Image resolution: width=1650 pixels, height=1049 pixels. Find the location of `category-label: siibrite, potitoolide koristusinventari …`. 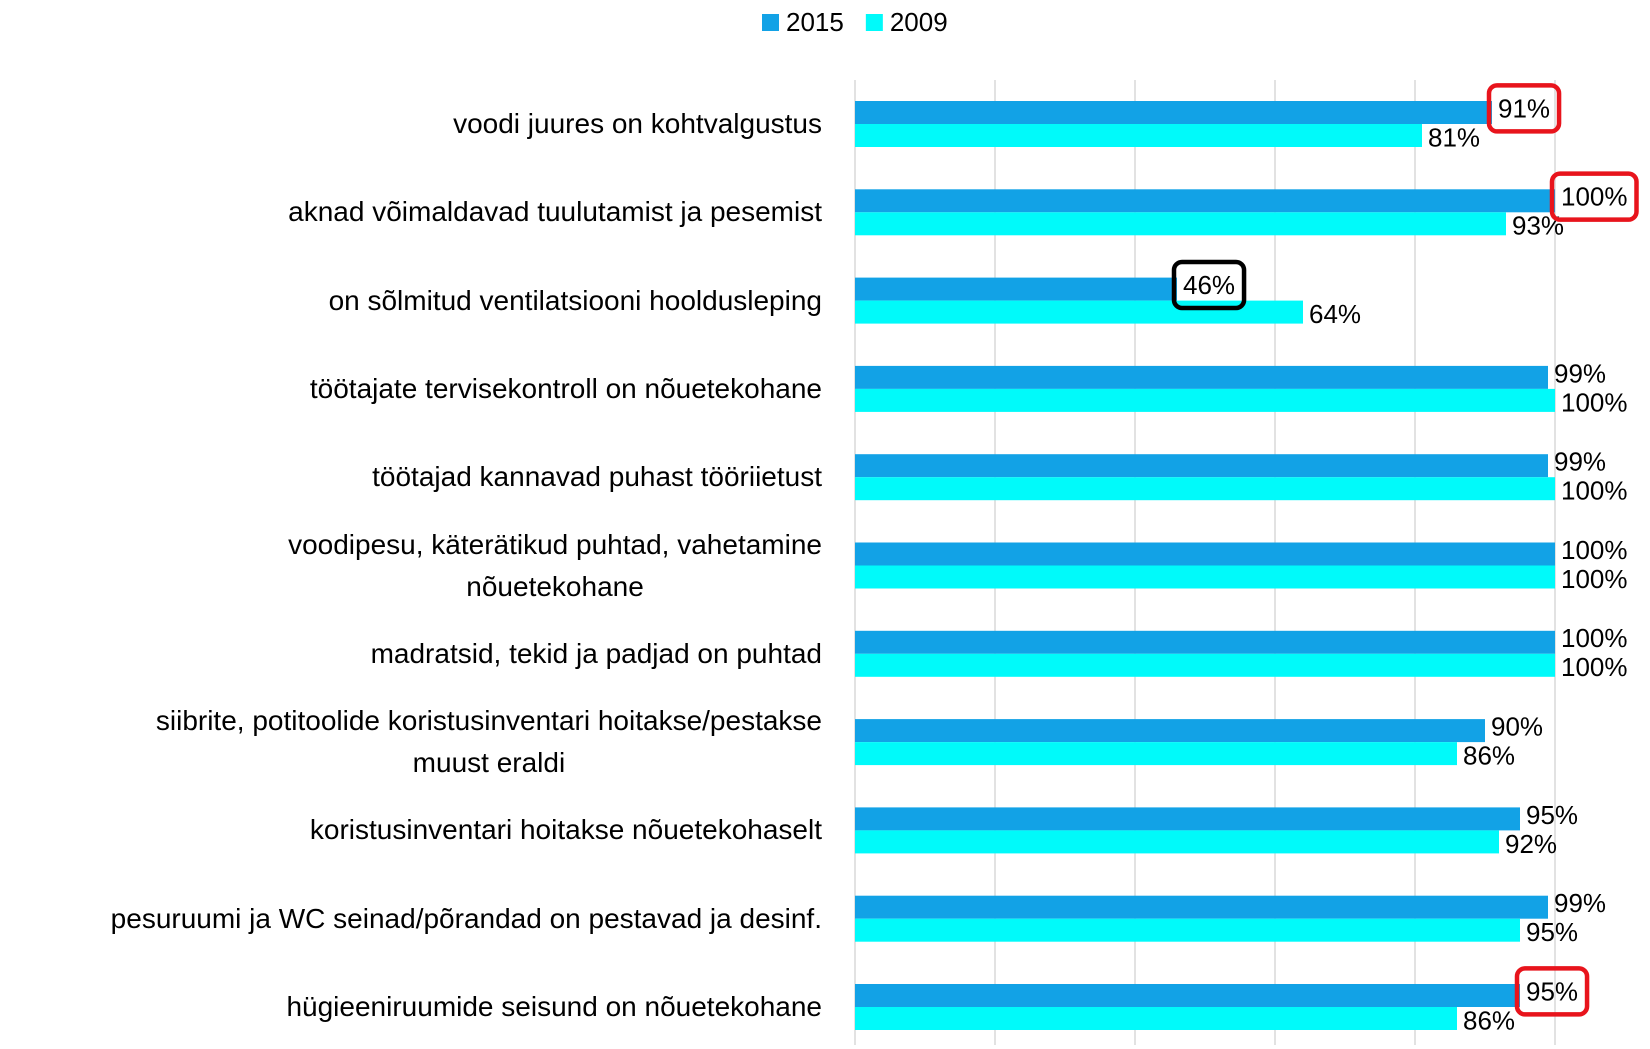

category-label: siibrite, potitoolide koristusinventari … is located at coordinates (488, 742).